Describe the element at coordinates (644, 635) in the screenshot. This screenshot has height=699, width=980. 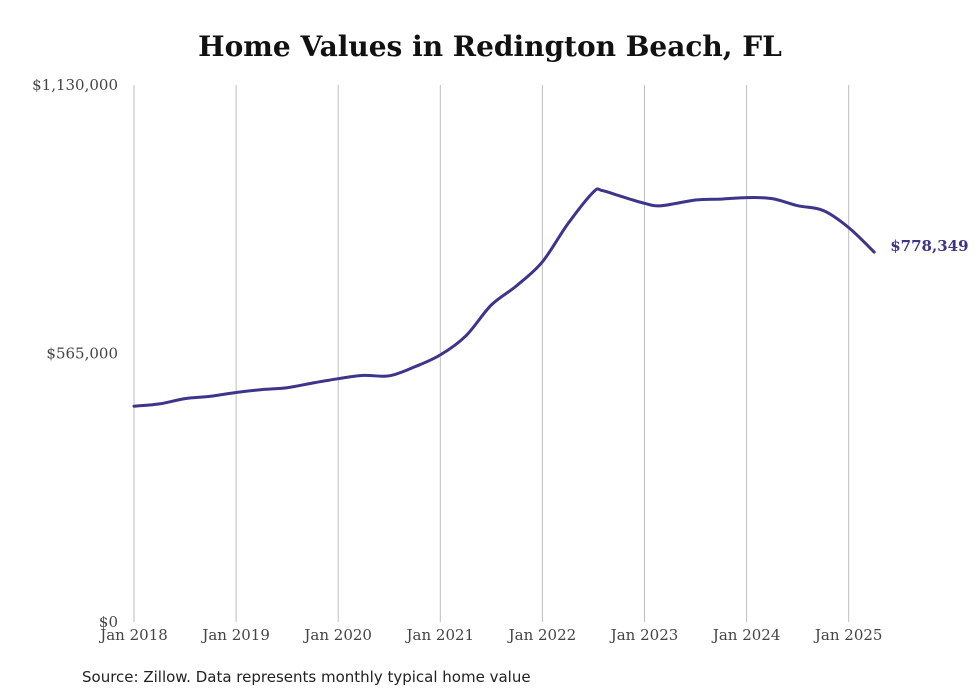
I see `x-tick-label: Jan 2023` at that location.